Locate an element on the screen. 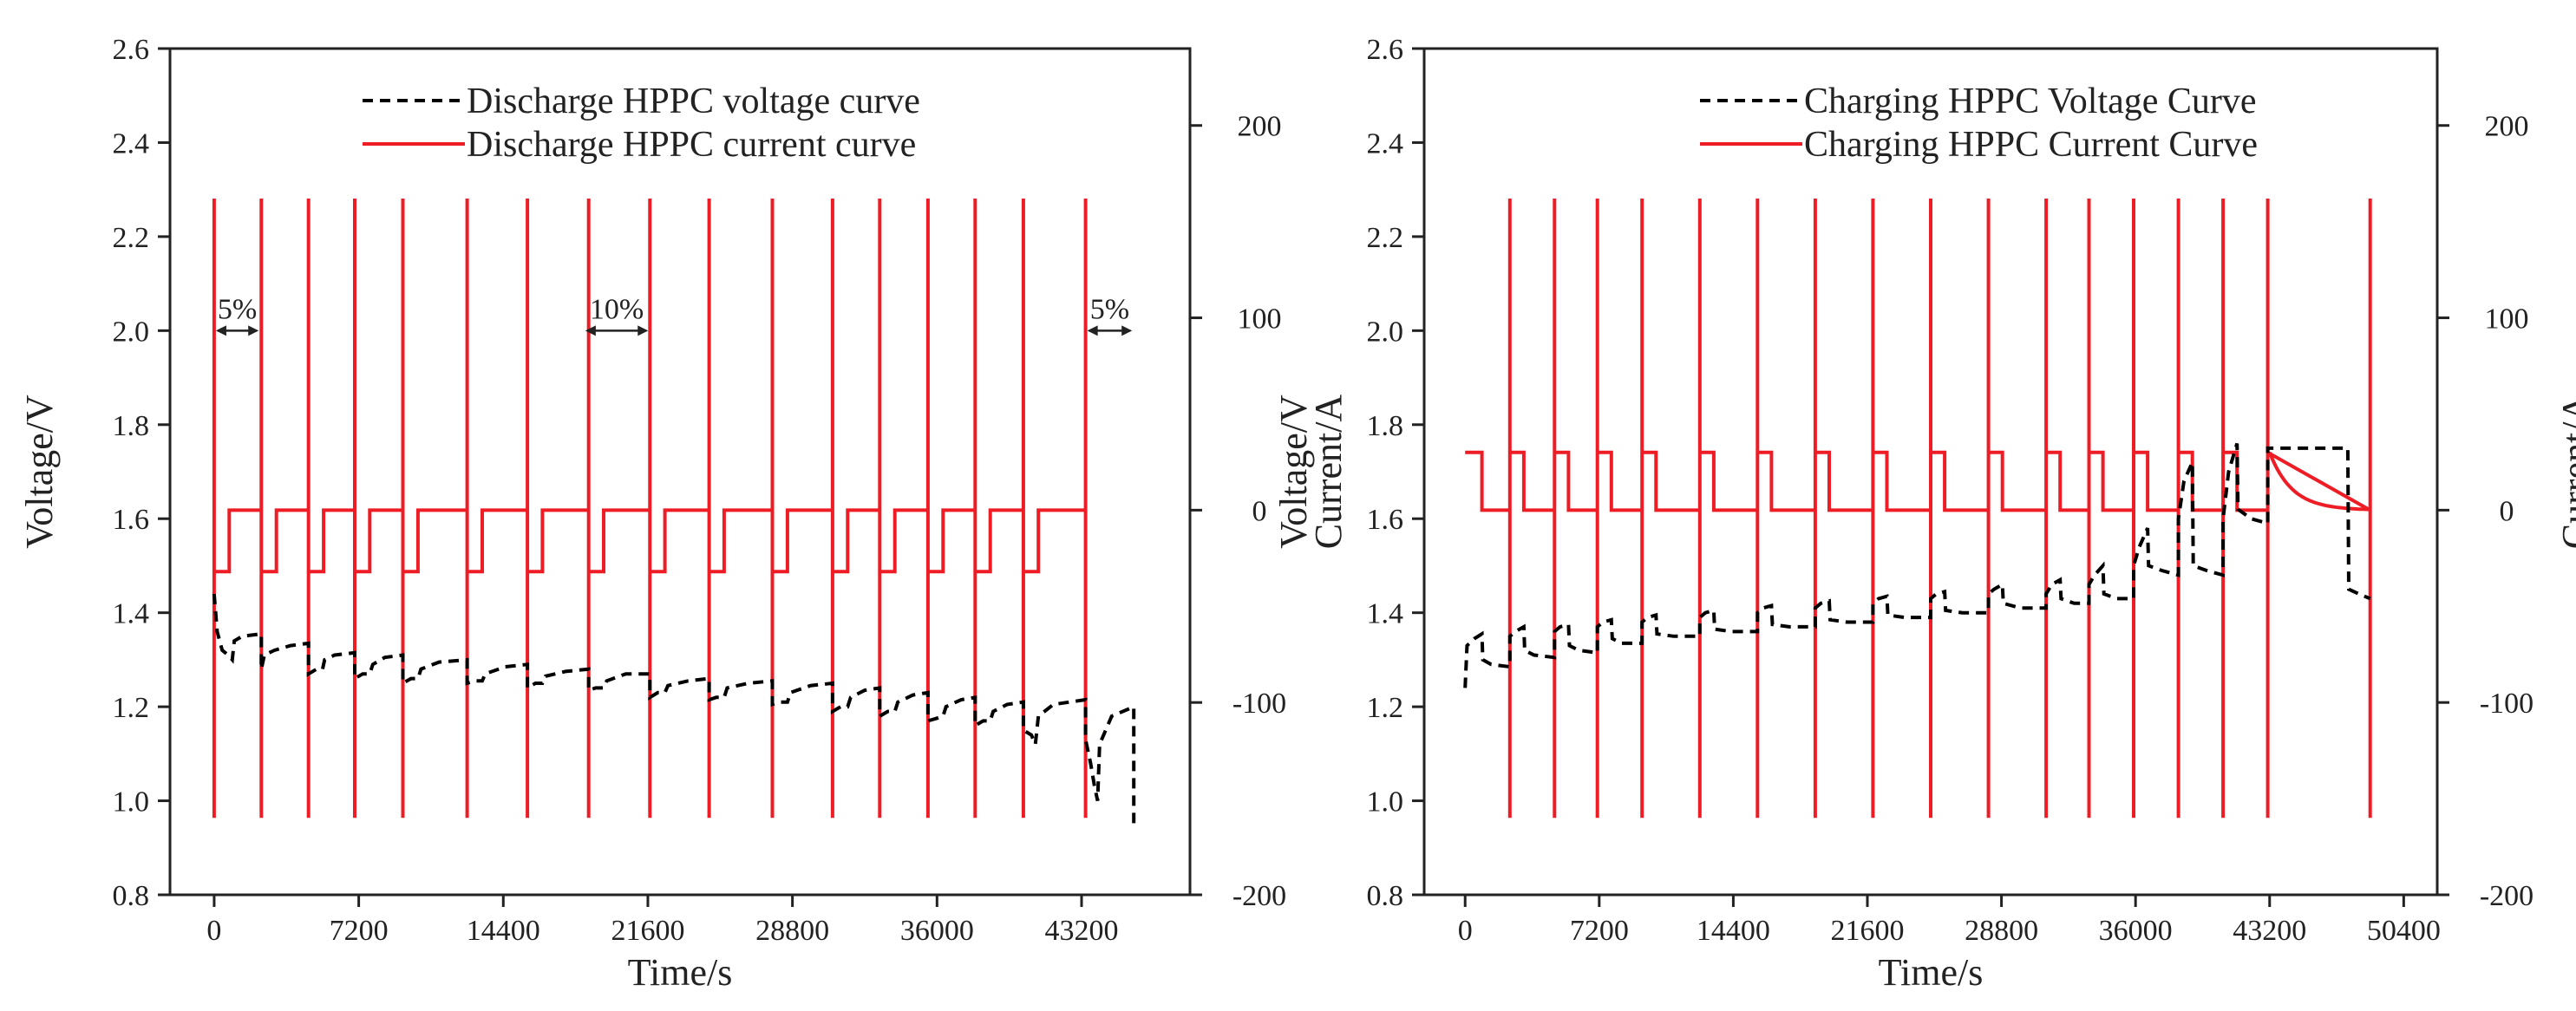 Image resolution: width=2576 pixels, height=1011 pixels. legend-label-current: Charging HPPC Current Curve is located at coordinates (2031, 145).